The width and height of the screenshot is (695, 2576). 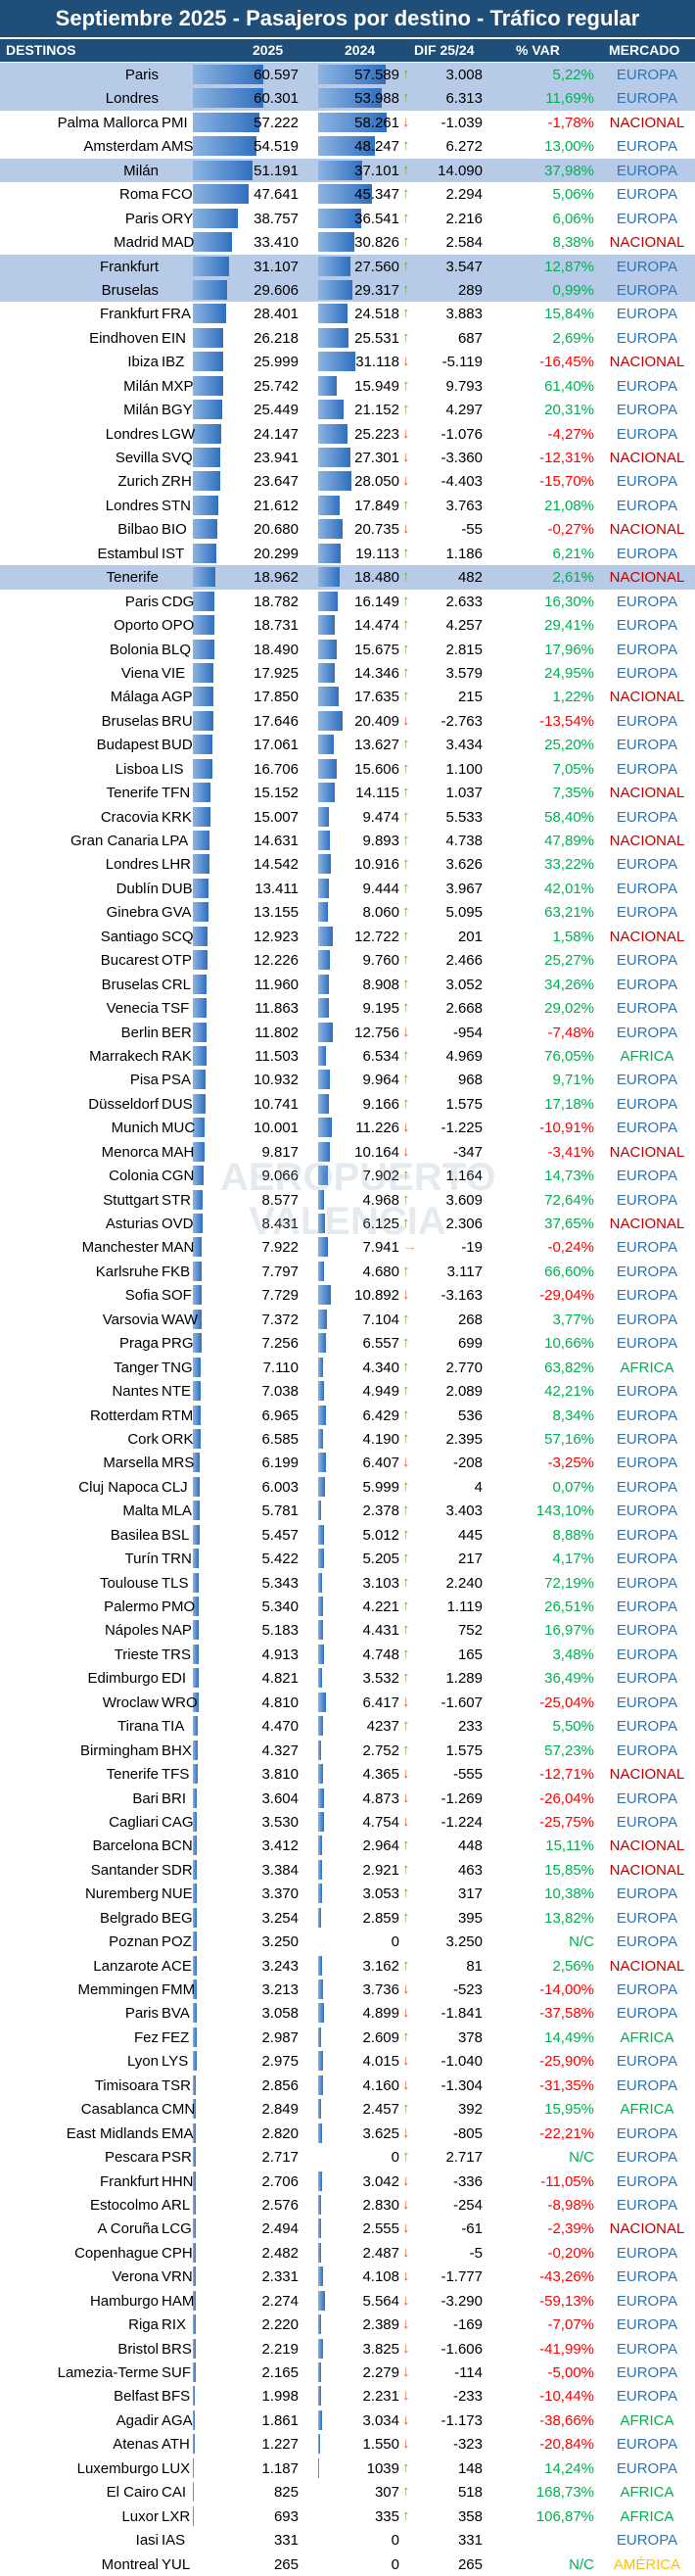 What do you see at coordinates (566, 2133) in the screenshot?
I see `percent-change: -22,21%` at bounding box center [566, 2133].